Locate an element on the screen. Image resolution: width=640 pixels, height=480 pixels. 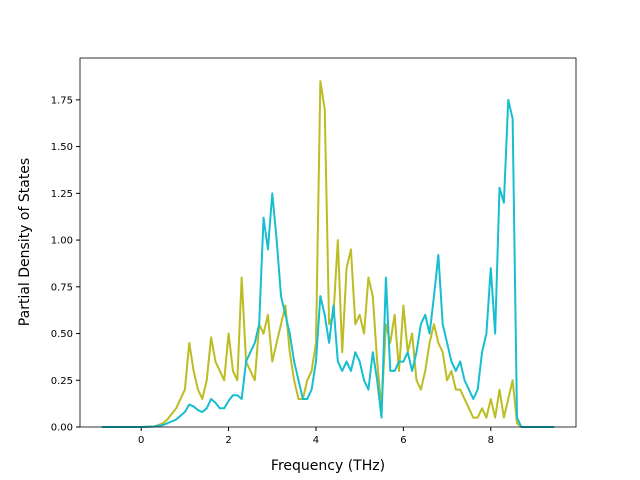
y-tick-label: 1.00 is located at coordinates (62, 241).